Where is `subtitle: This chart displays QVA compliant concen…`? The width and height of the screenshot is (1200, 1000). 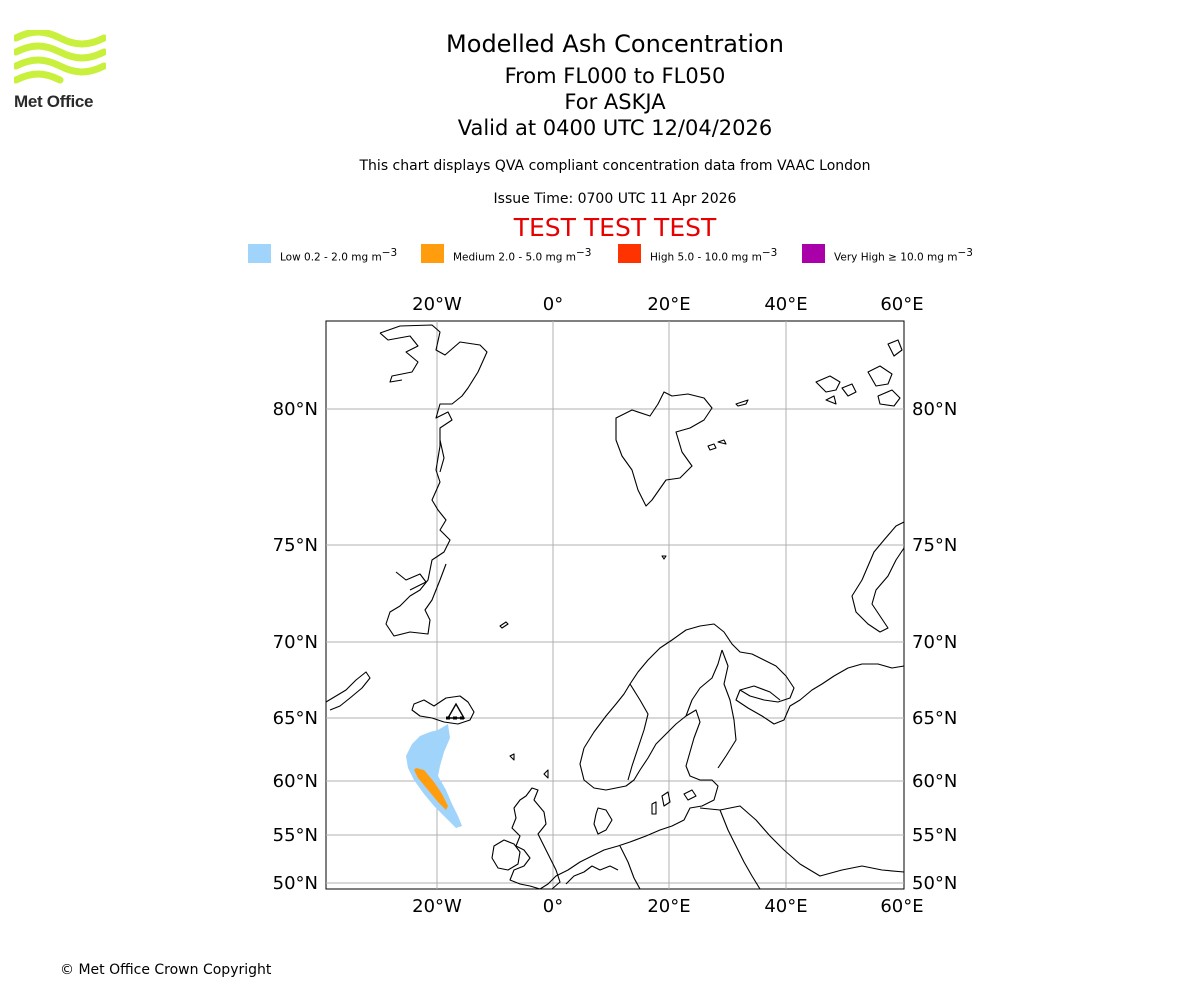 subtitle: This chart displays QVA compliant concen… is located at coordinates (615, 166).